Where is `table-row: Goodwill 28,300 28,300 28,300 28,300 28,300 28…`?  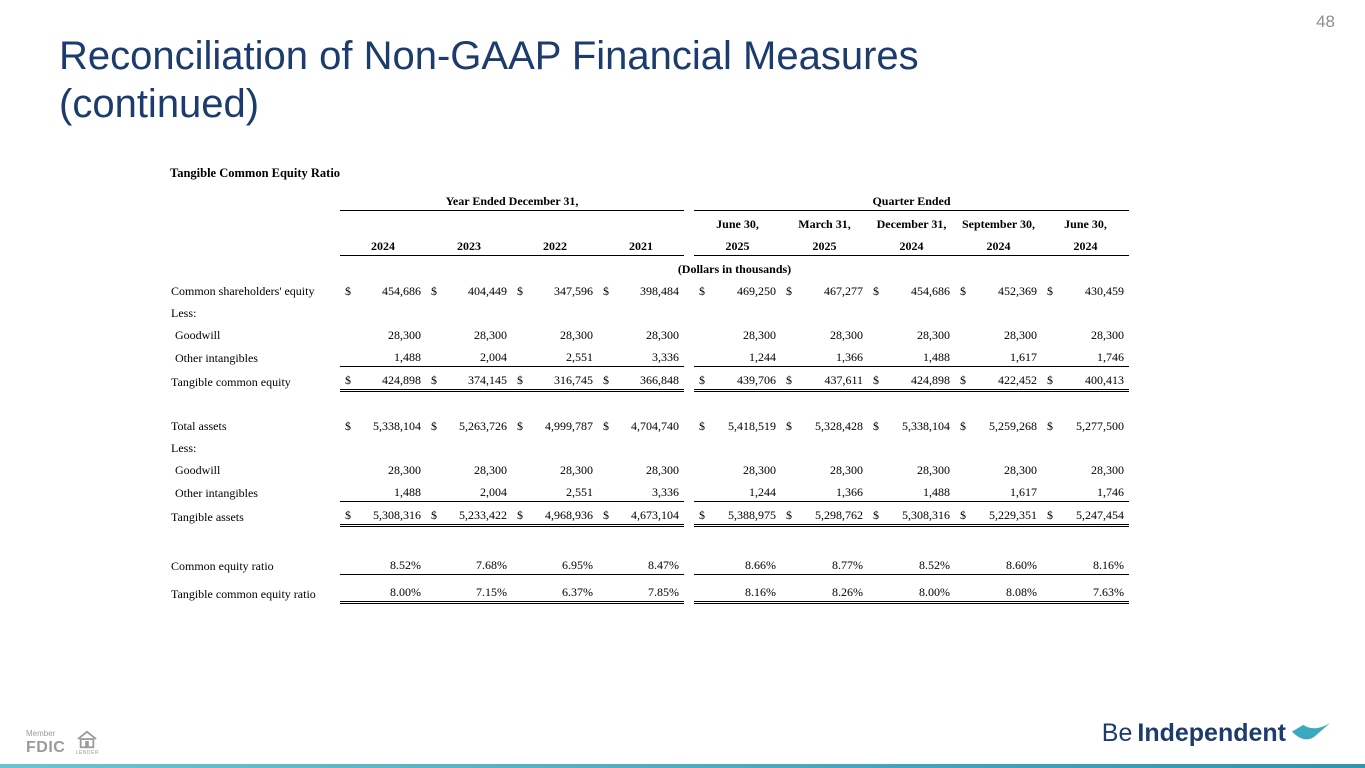 table-row: Goodwill 28,300 28,300 28,300 28,300 28,300 28… is located at coordinates (647, 333).